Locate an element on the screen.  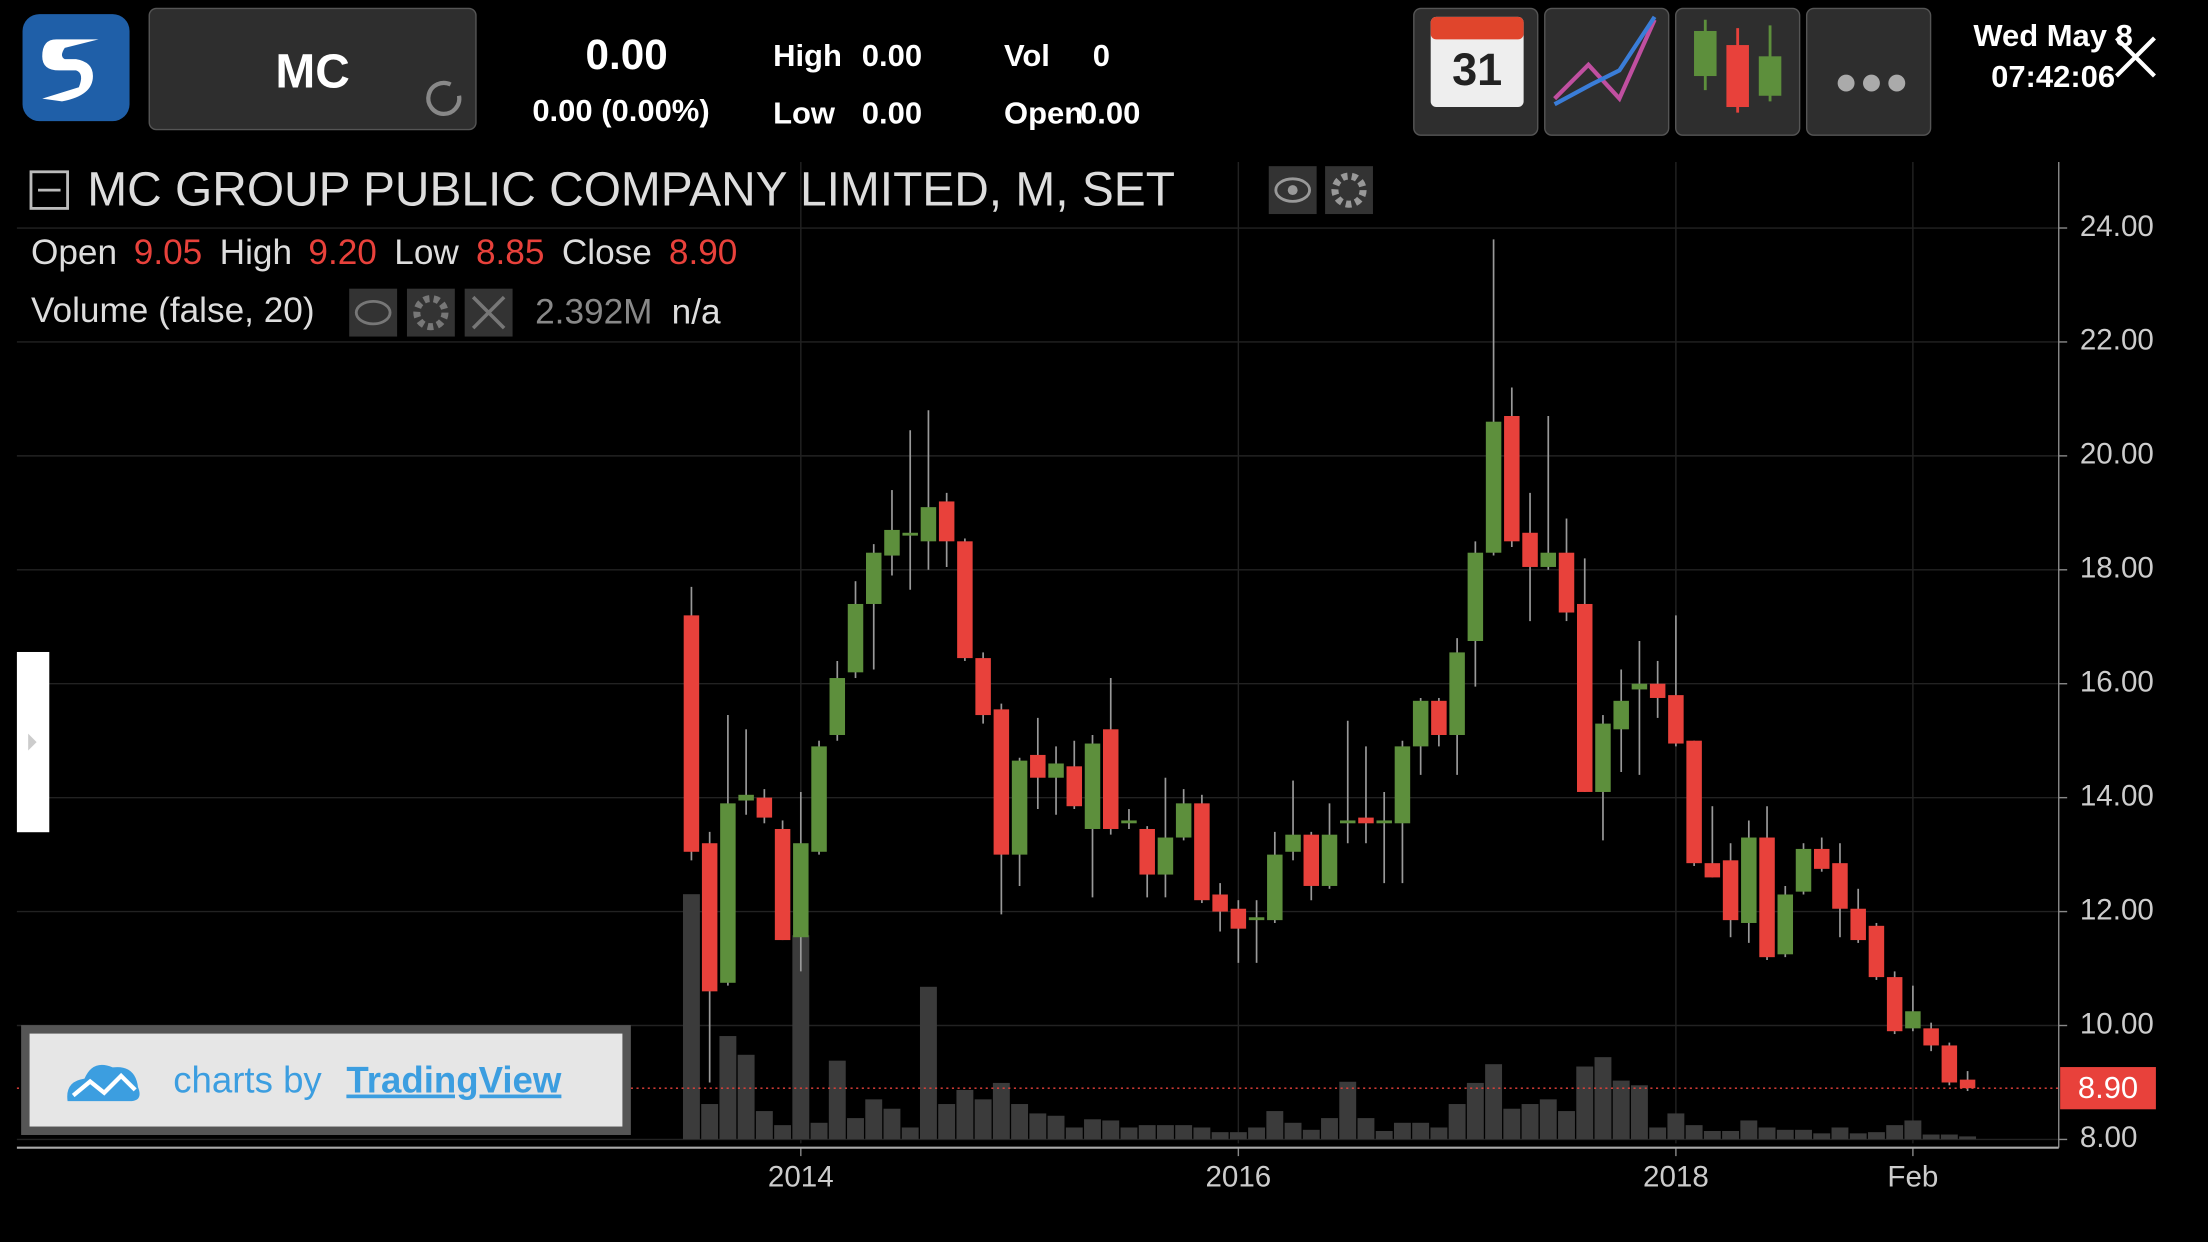
stat-label: Vol is located at coordinates (1027, 55).